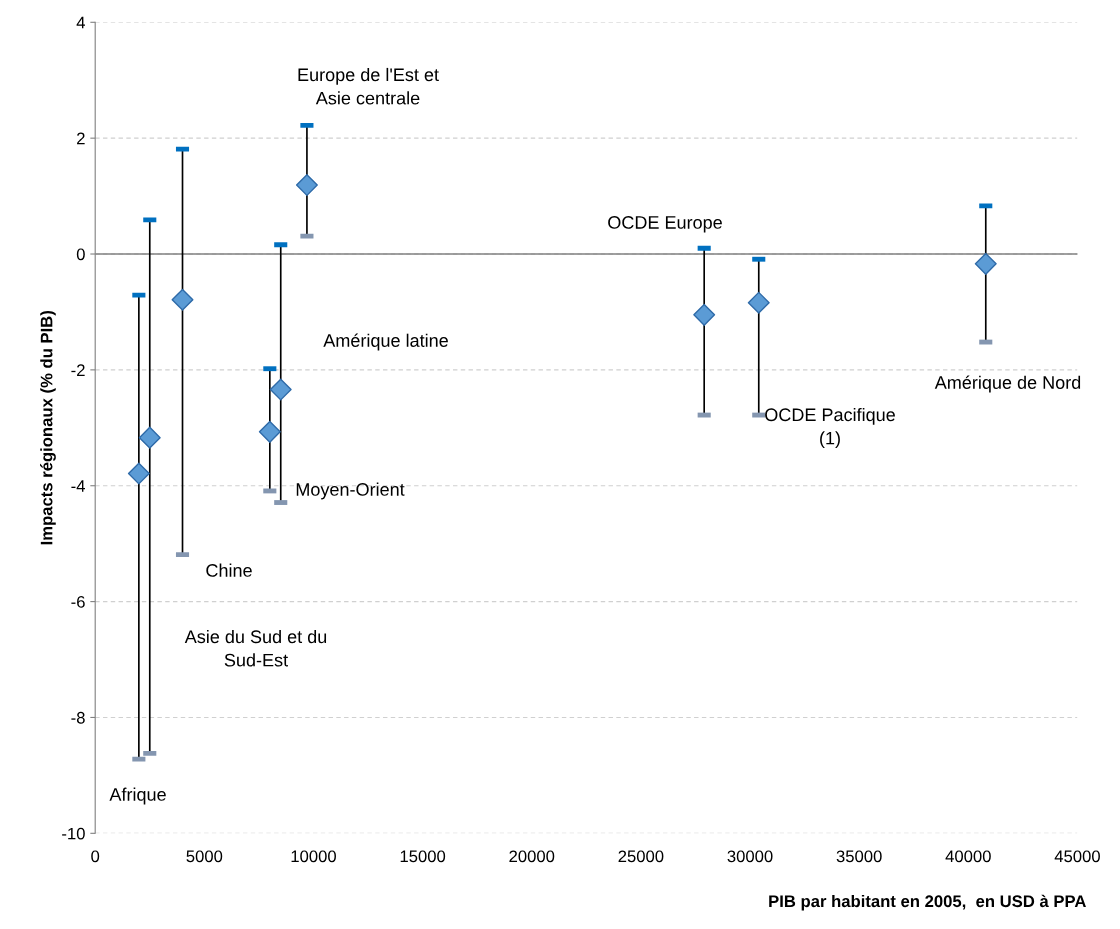  What do you see at coordinates (532, 856) in the screenshot?
I see `x-tick-label: 20000` at bounding box center [532, 856].